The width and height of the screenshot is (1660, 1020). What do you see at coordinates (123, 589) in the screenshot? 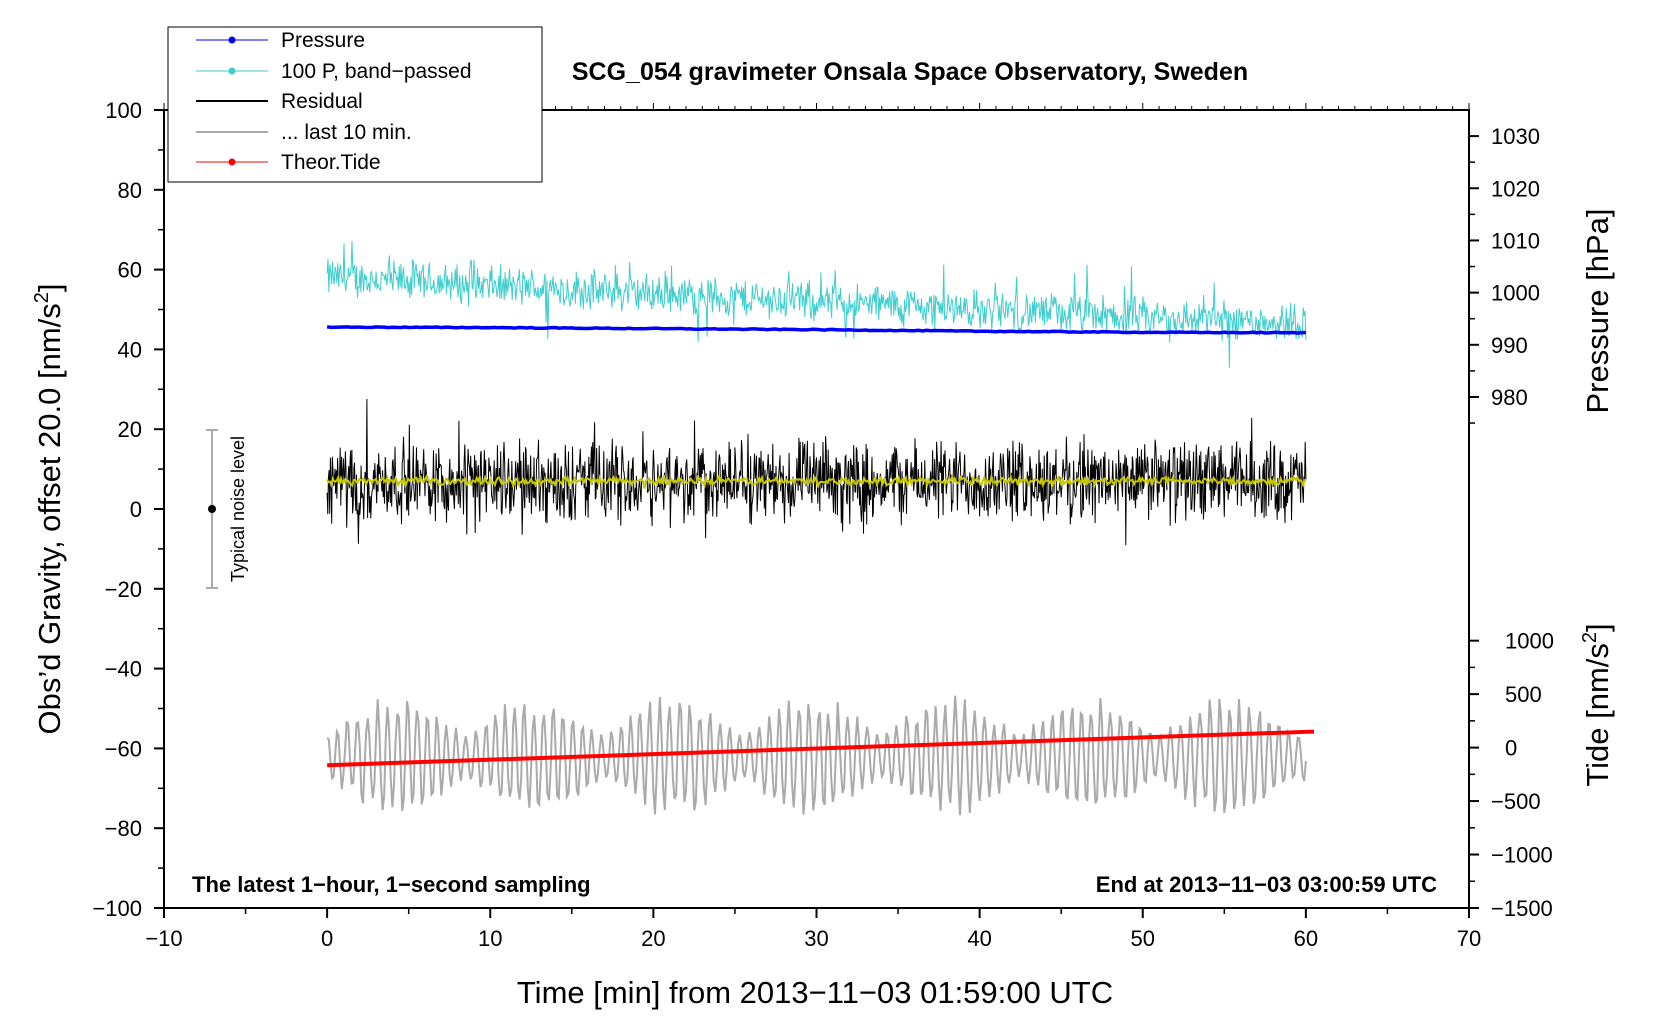
I see `y-tick-label: −20` at bounding box center [123, 589].